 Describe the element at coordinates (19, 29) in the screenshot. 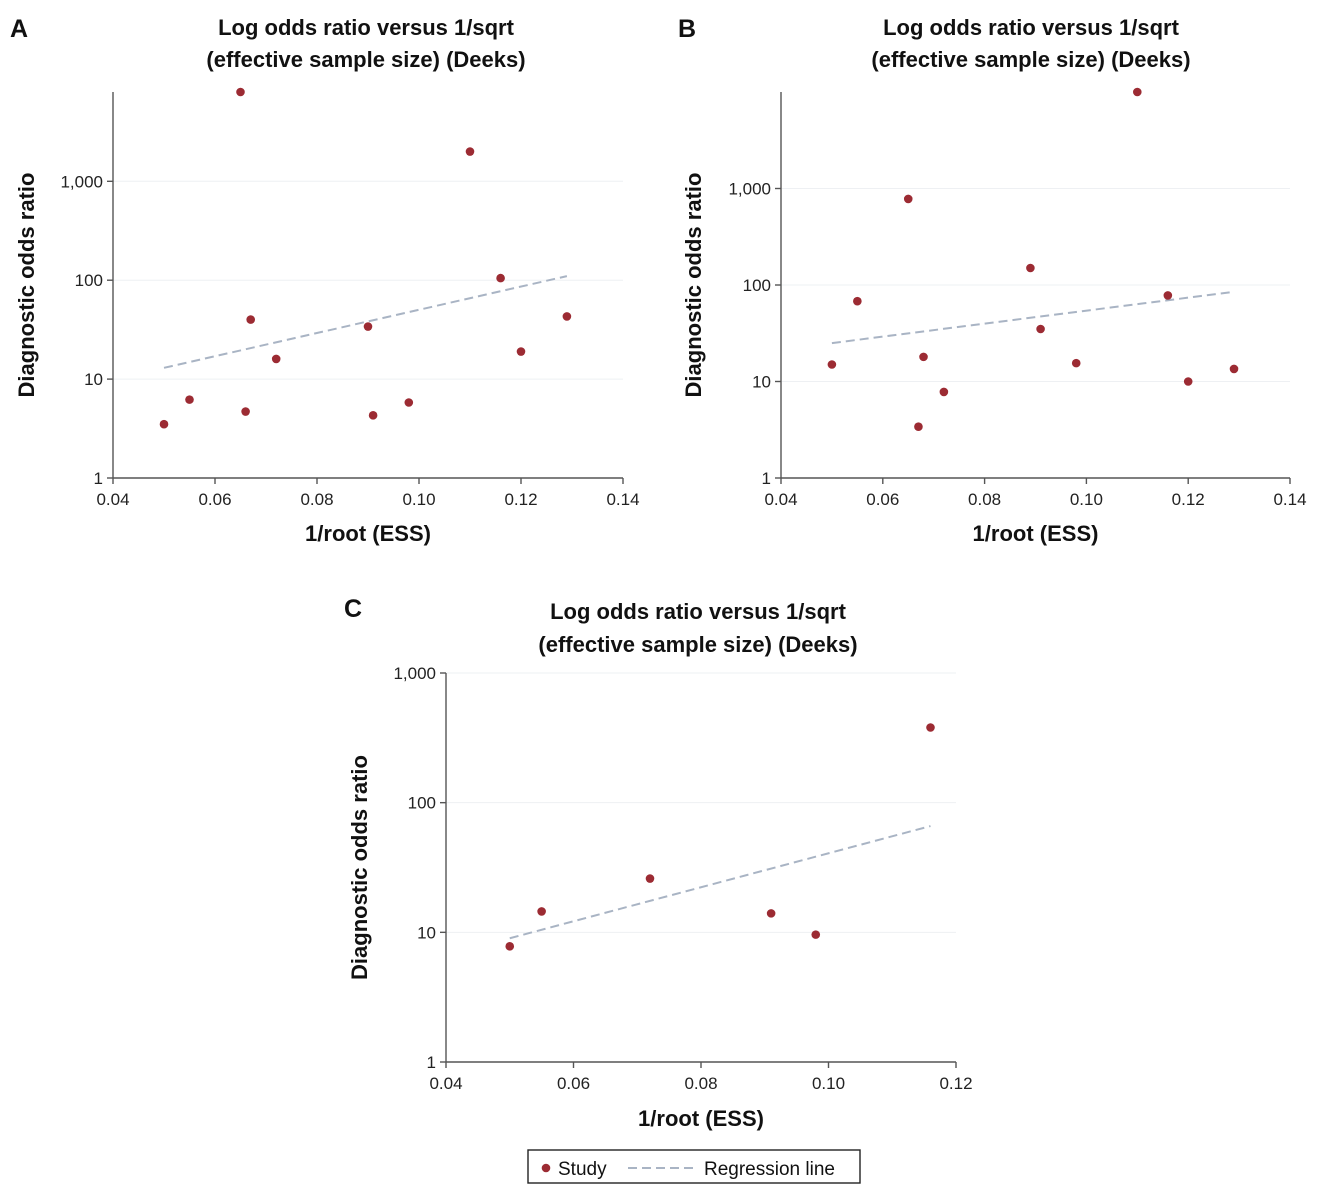

I see `panel-letter: A` at that location.